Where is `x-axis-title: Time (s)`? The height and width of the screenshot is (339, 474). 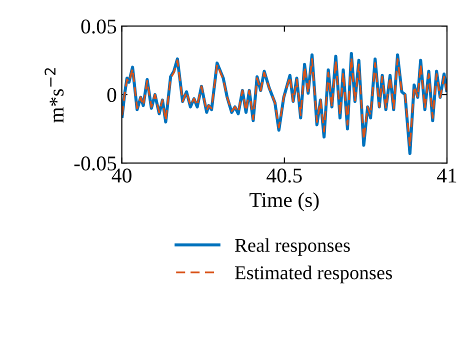
x-axis-title: Time (s) is located at coordinates (284, 202).